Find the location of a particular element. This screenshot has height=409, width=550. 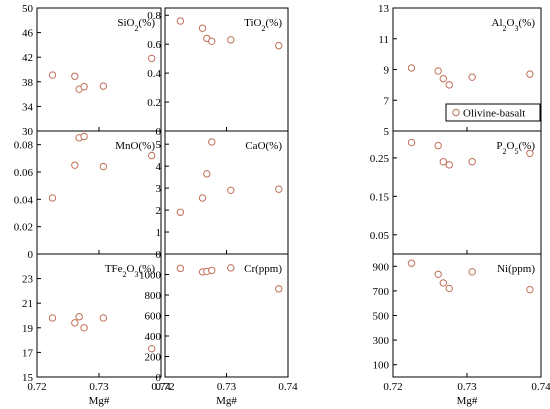

y-tick-label: 400 is located at coordinates (153, 337).